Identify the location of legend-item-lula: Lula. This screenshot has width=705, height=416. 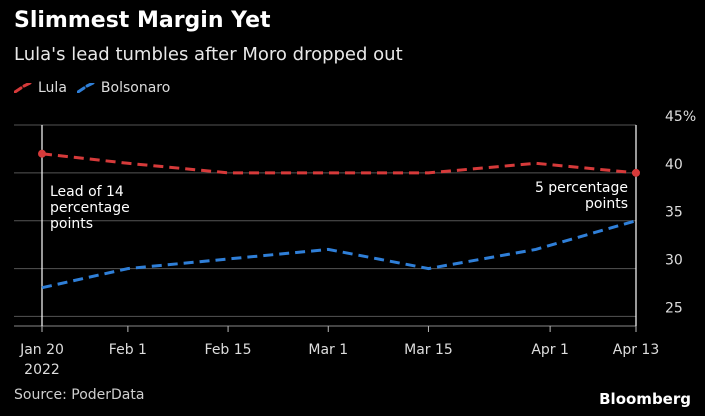
(40, 88).